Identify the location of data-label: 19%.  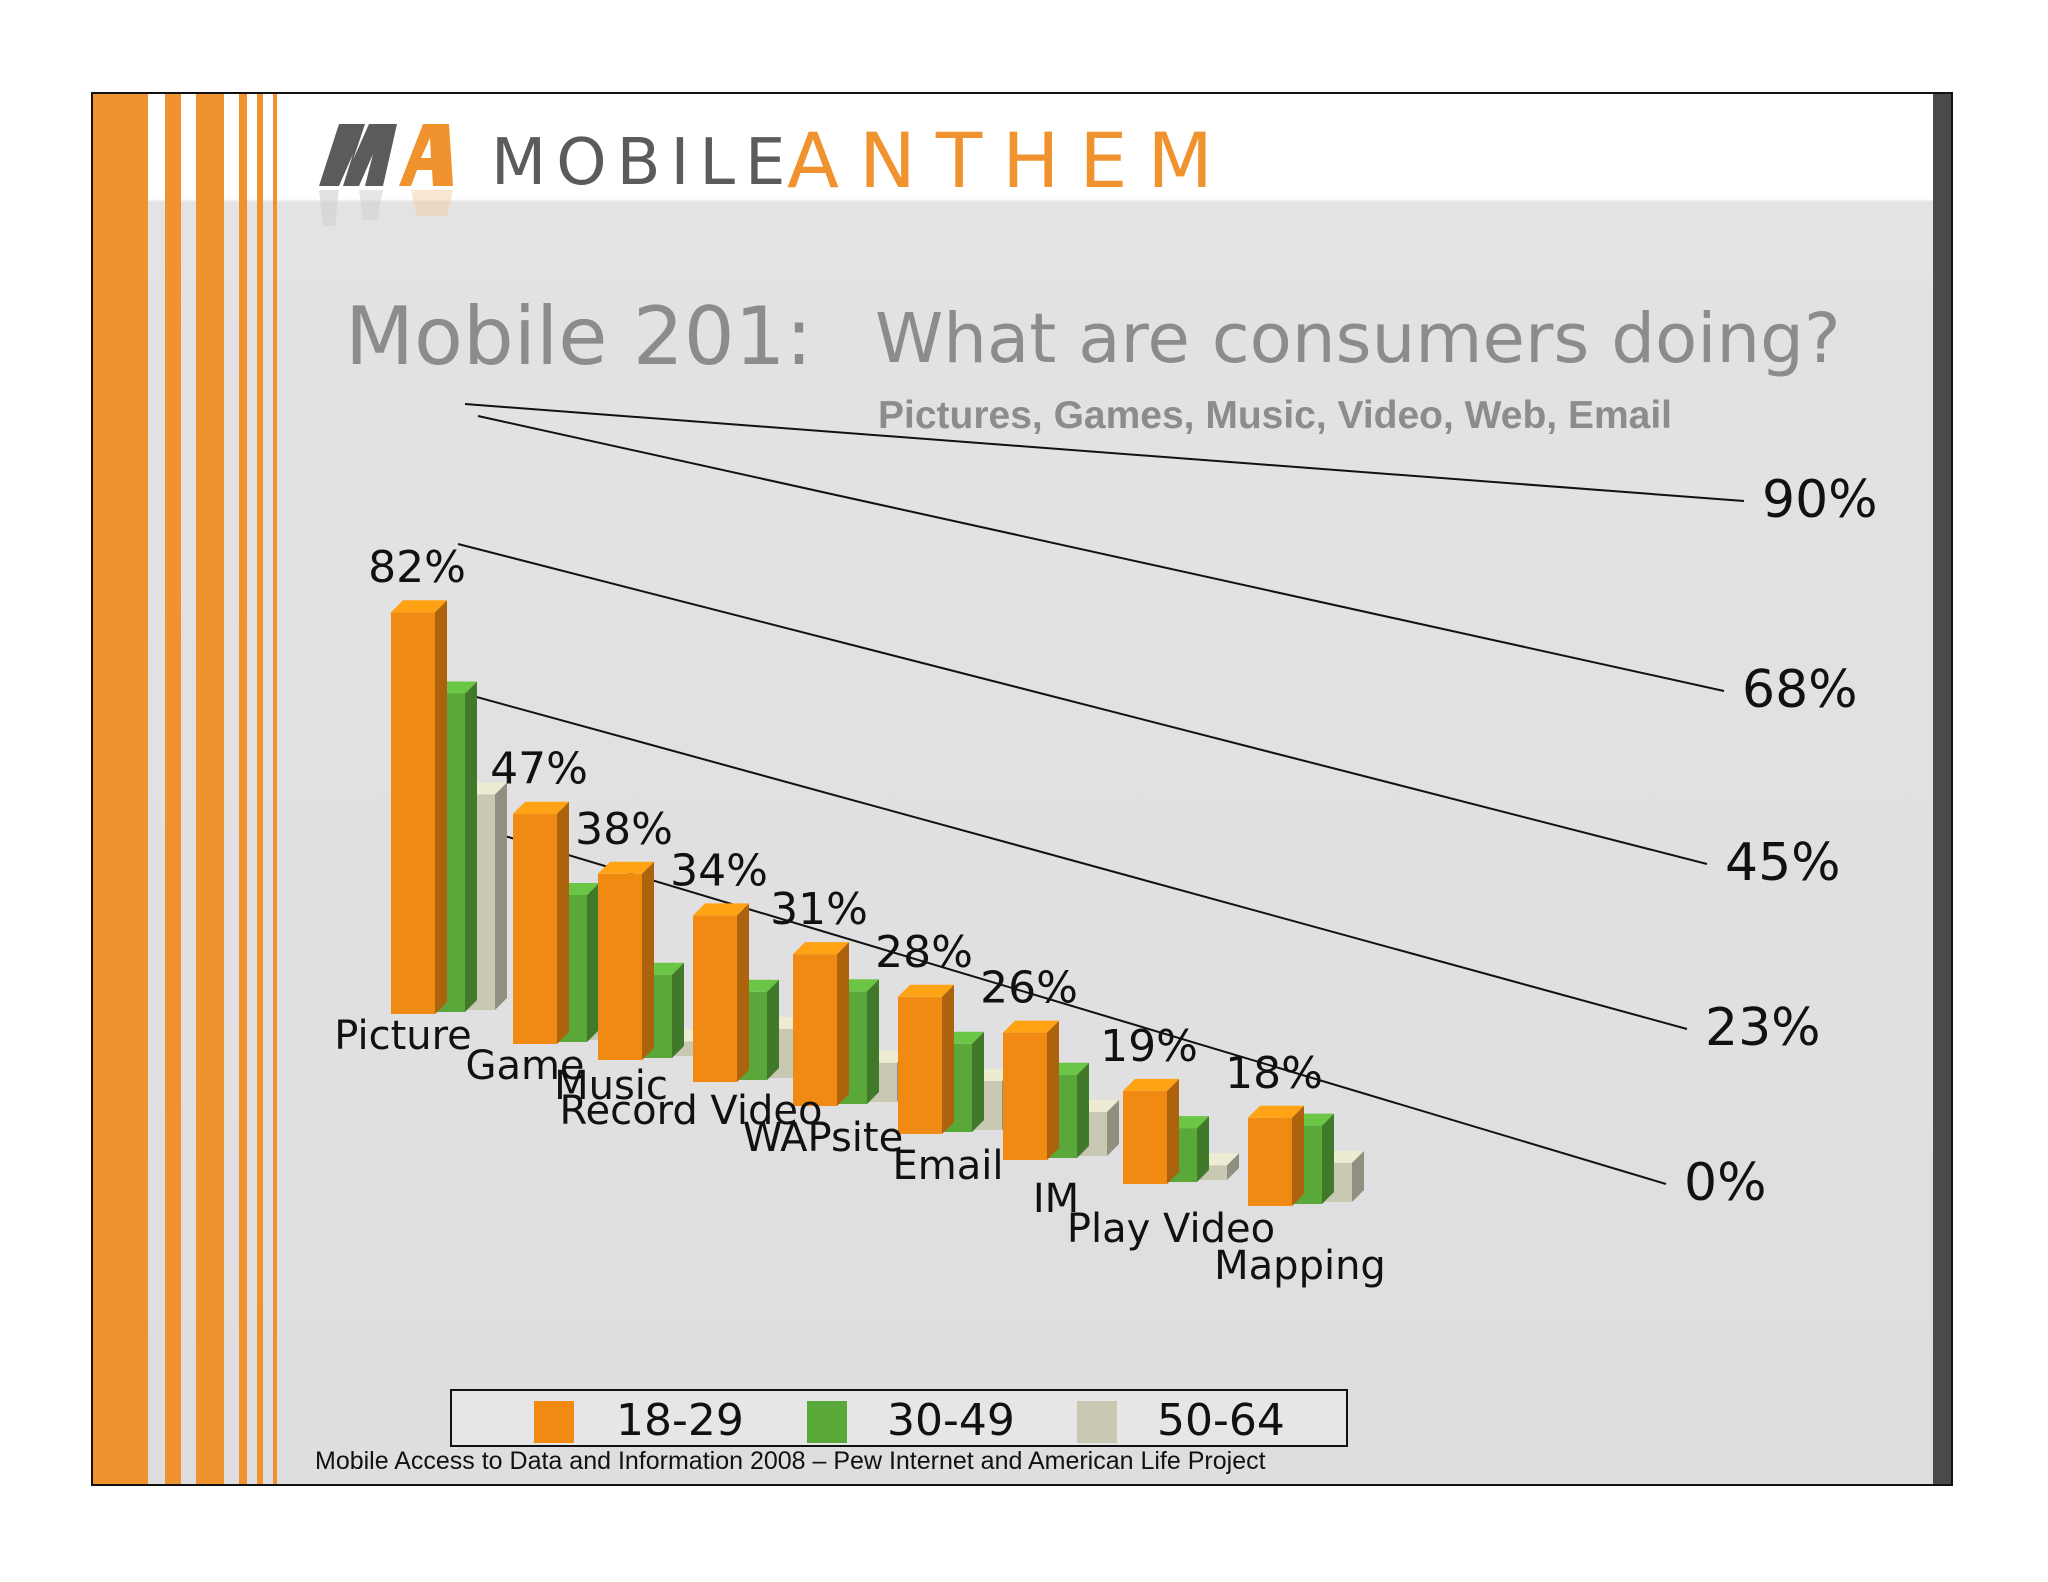
(1149, 1046).